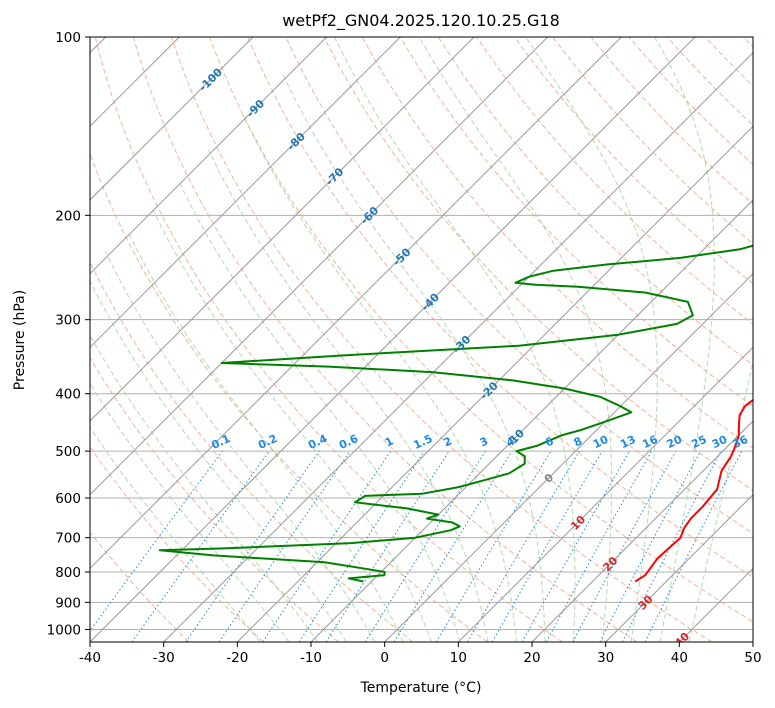 Image resolution: width=775 pixels, height=708 pixels. What do you see at coordinates (68, 321) in the screenshot?
I see `y-tick-label: 300` at bounding box center [68, 321].